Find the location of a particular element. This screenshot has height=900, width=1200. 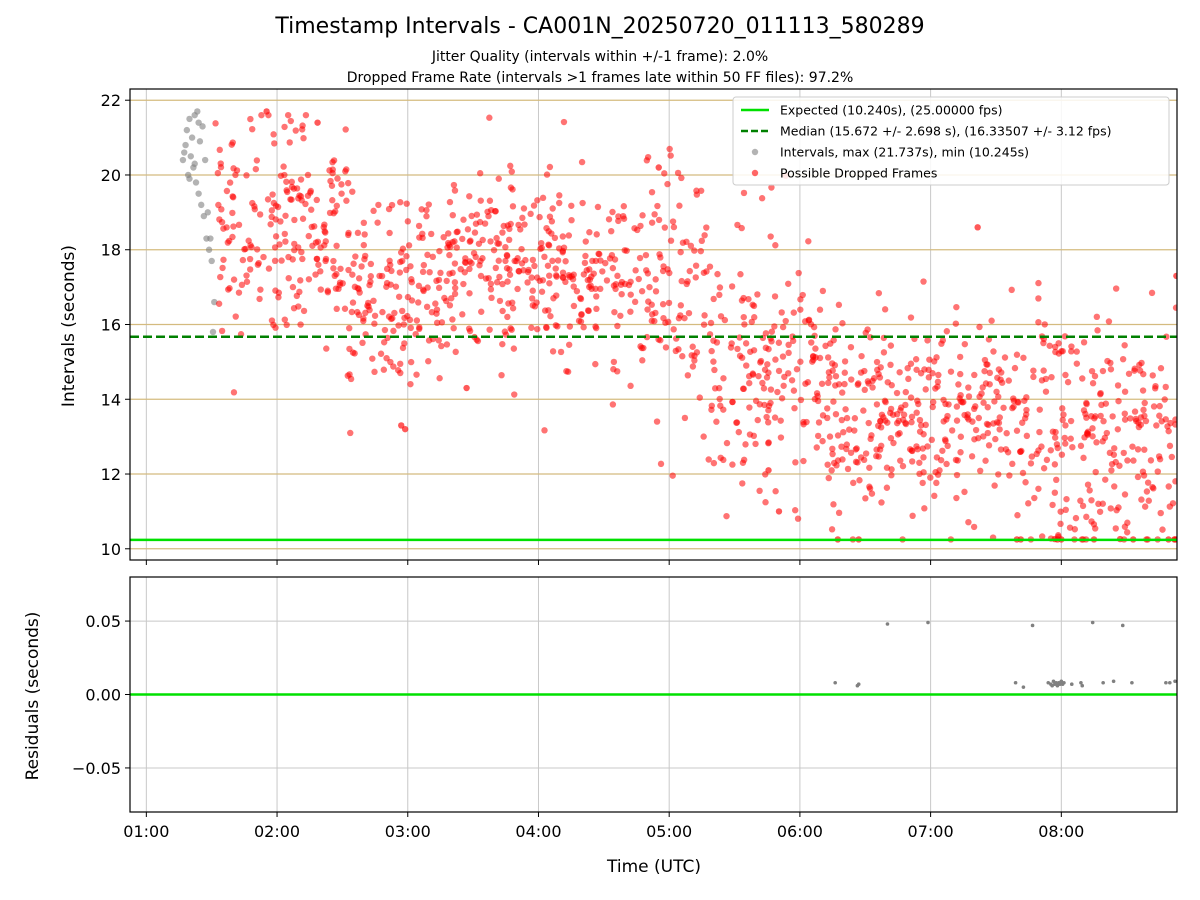

residuals-y-axis-label: Residuals (seconds) is located at coordinates (33, 696).